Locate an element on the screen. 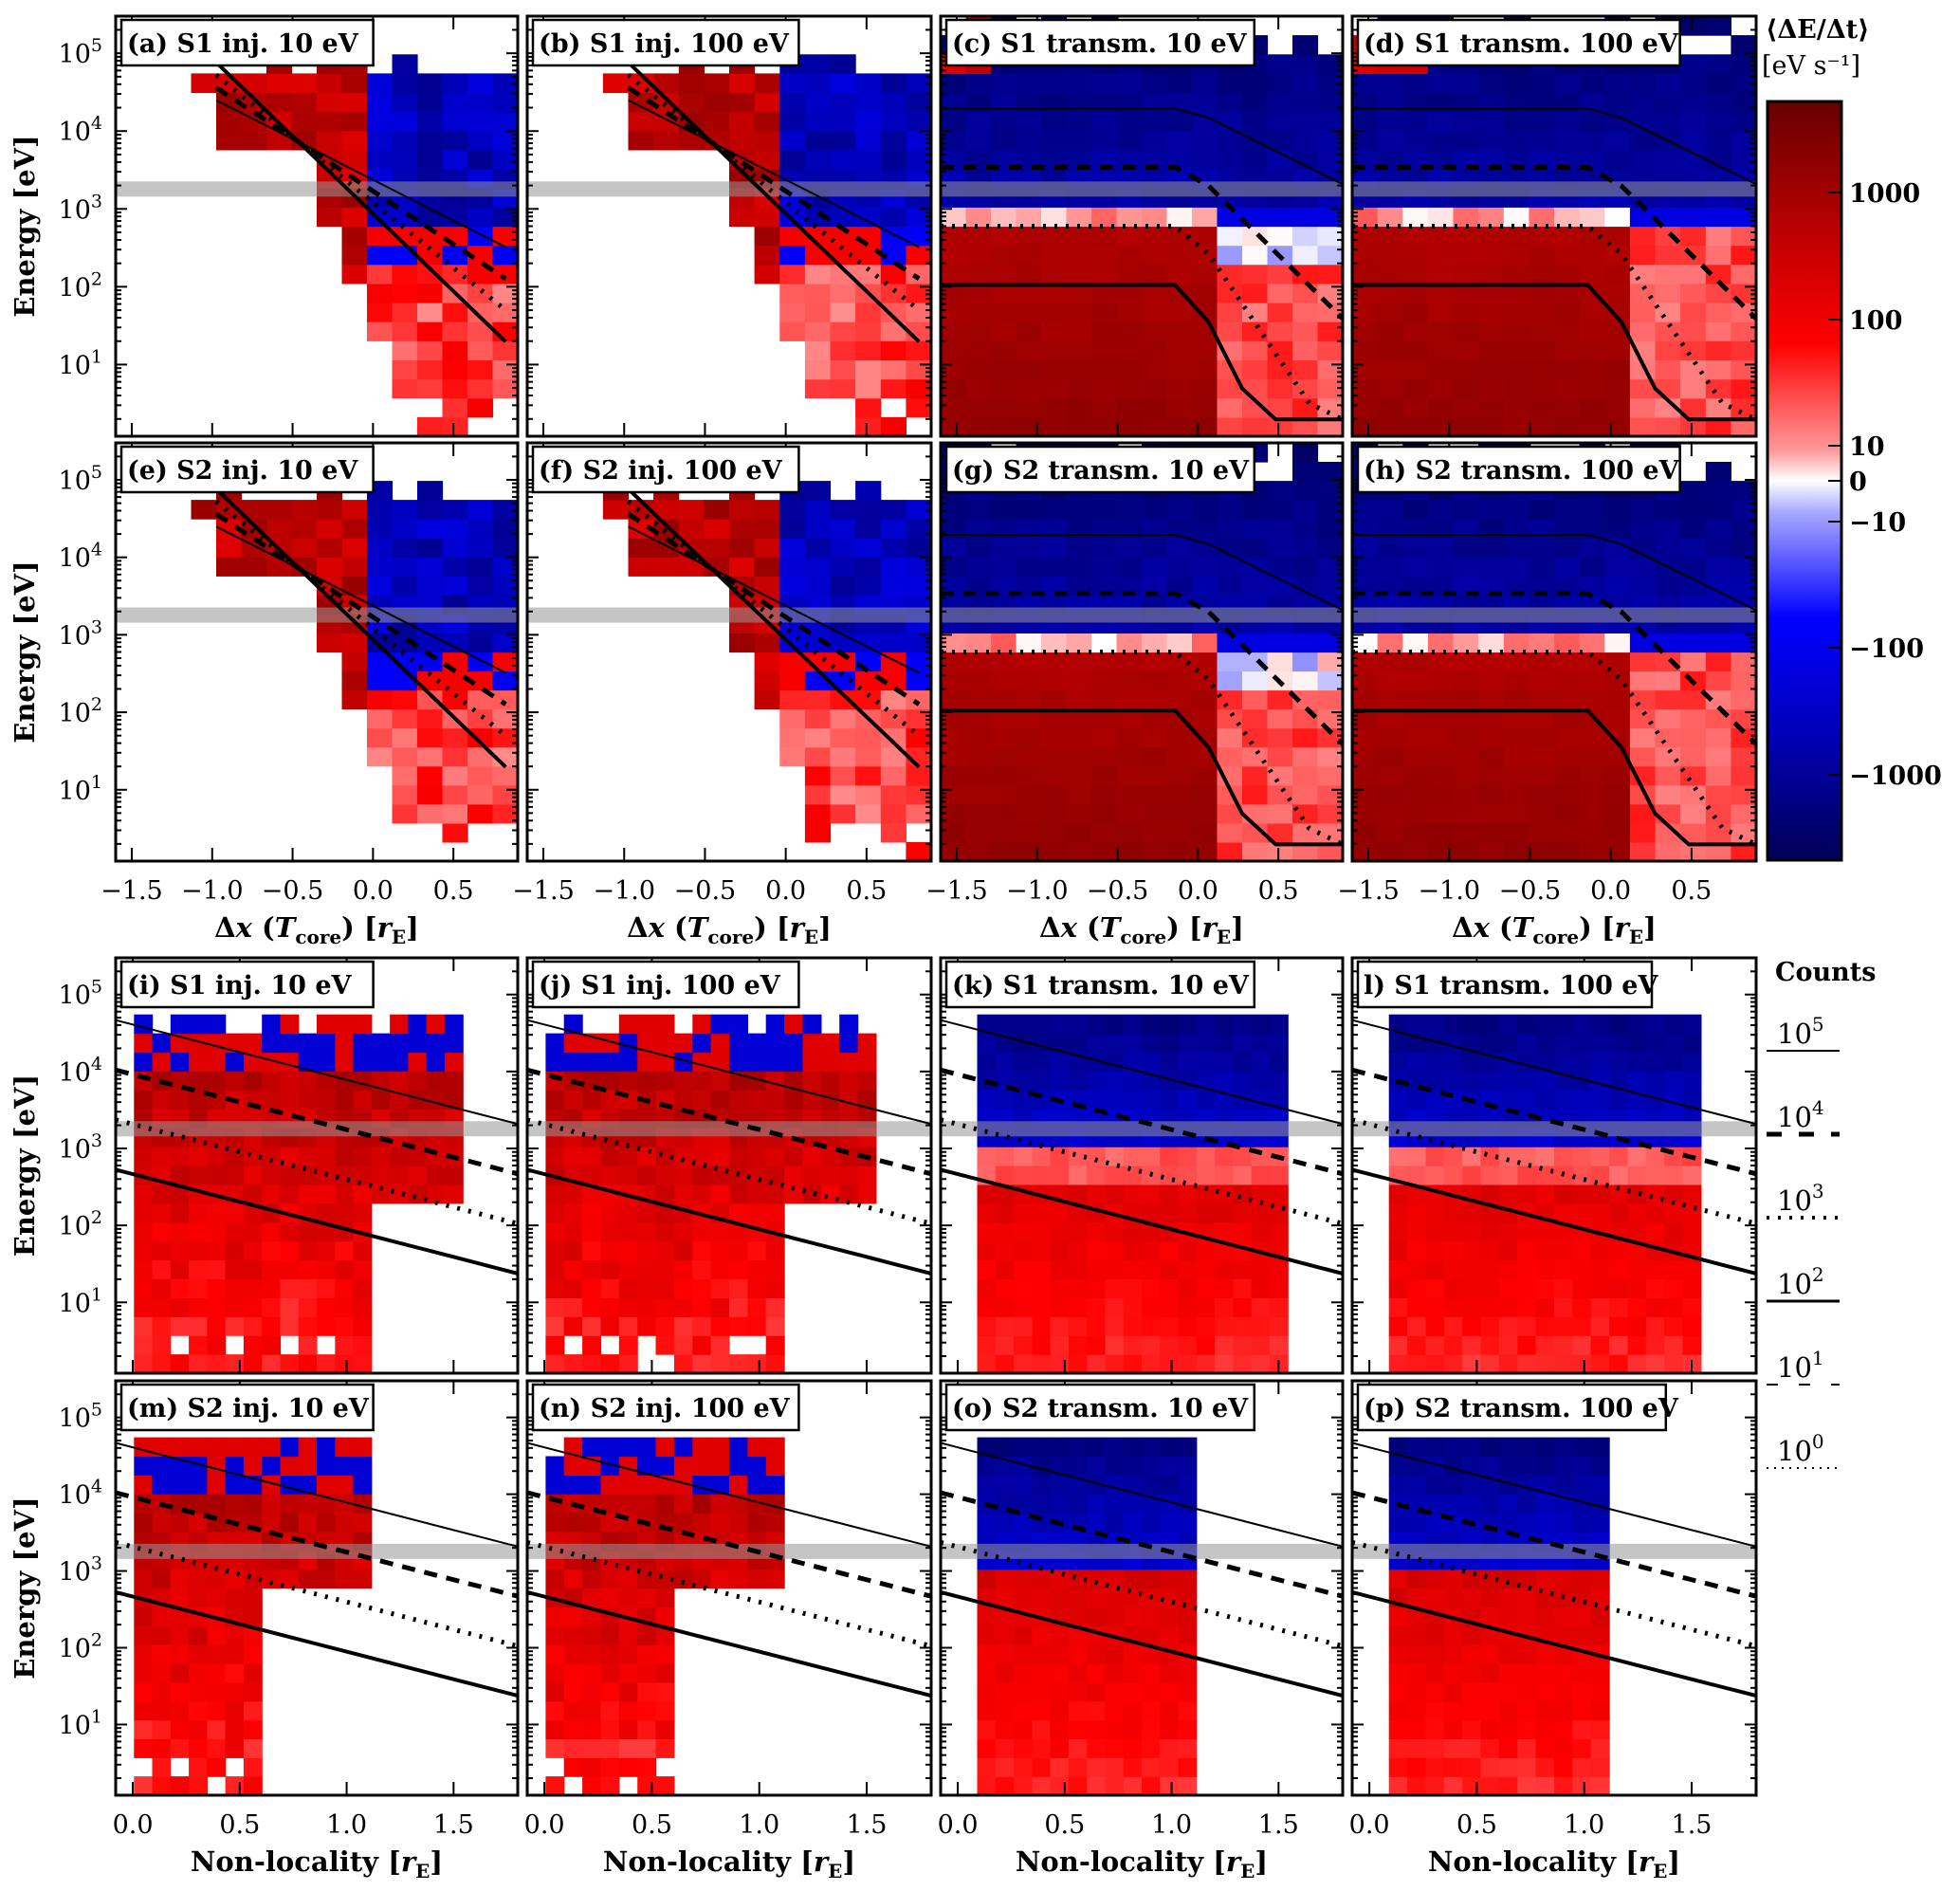 The width and height of the screenshot is (1960, 1891). heatmap-cells is located at coordinates (1142, 226).